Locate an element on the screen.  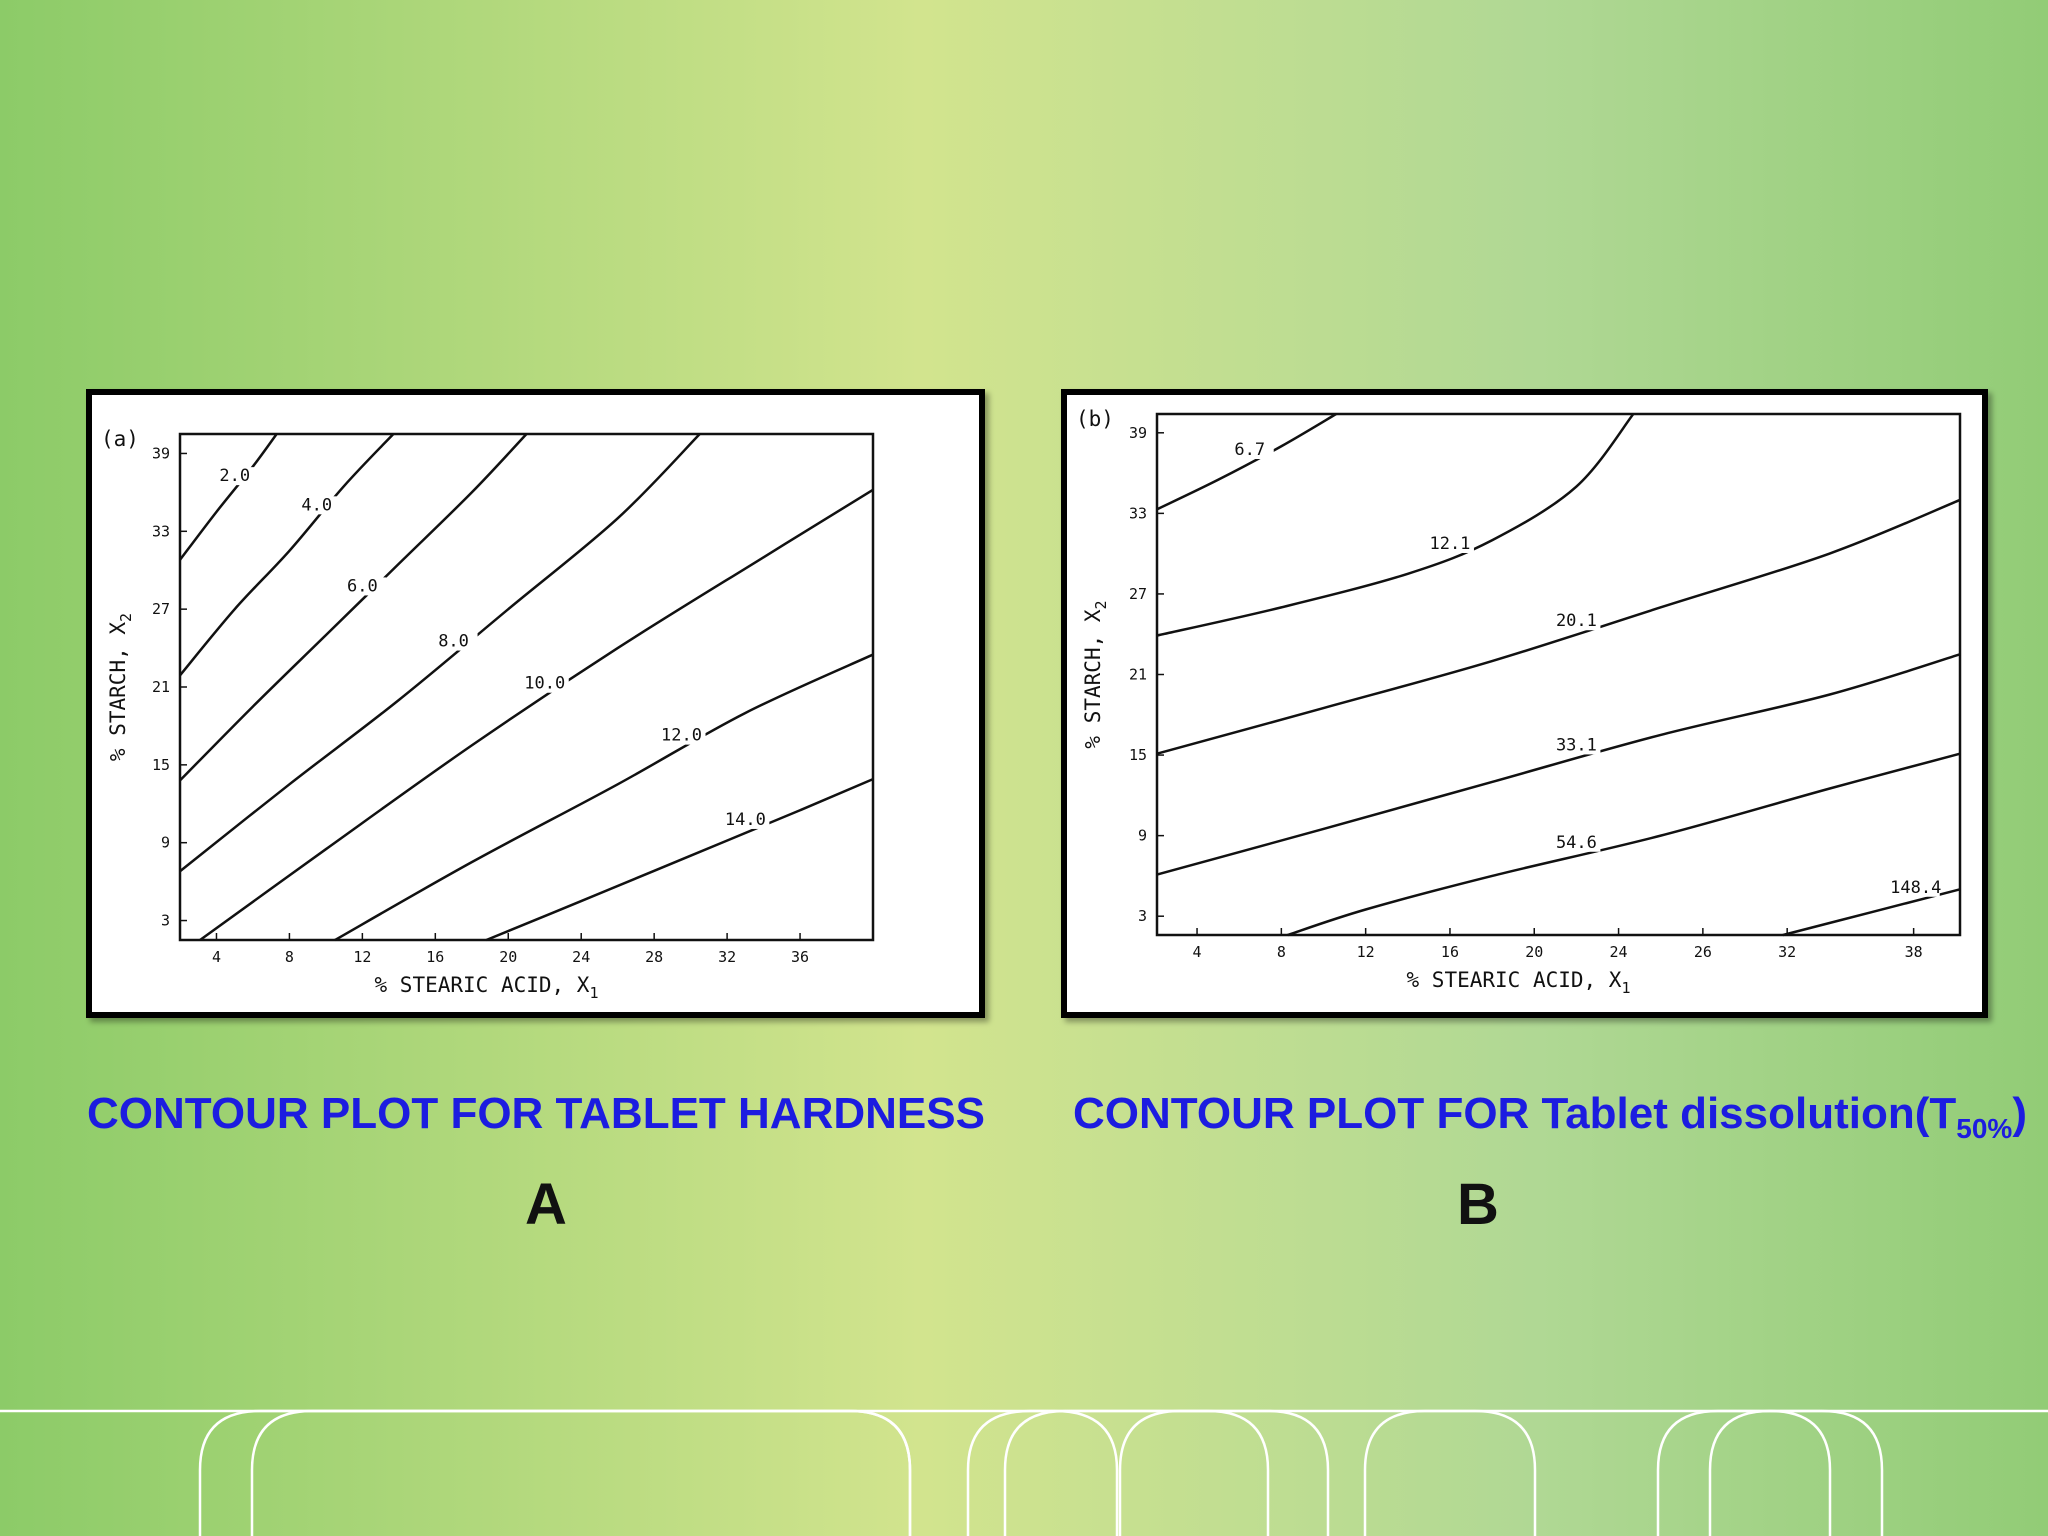
contour-label: 8.0 is located at coordinates (453, 642).